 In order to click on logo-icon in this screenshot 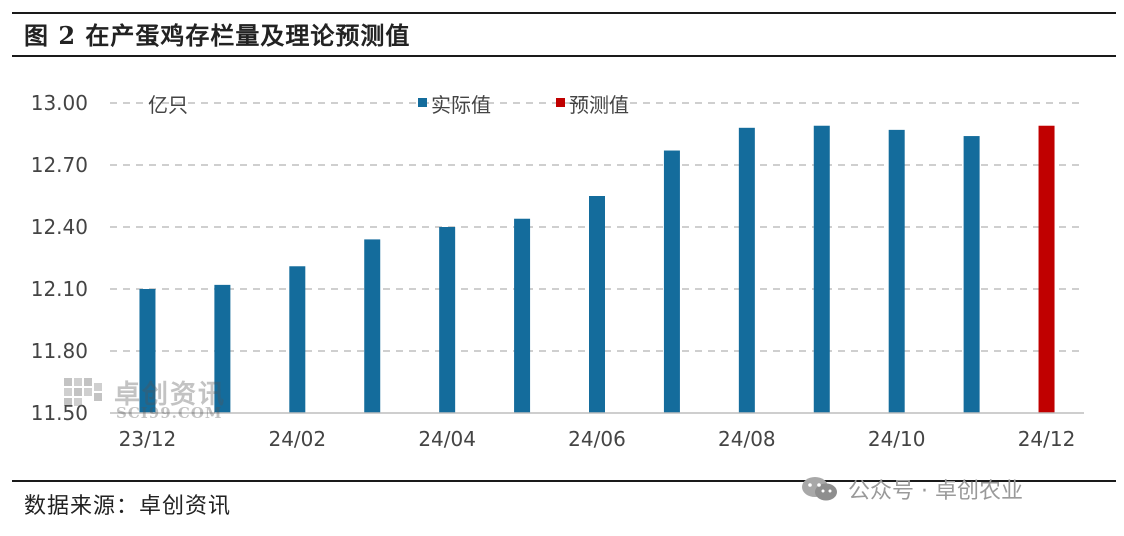, I will do `click(83, 392)`.